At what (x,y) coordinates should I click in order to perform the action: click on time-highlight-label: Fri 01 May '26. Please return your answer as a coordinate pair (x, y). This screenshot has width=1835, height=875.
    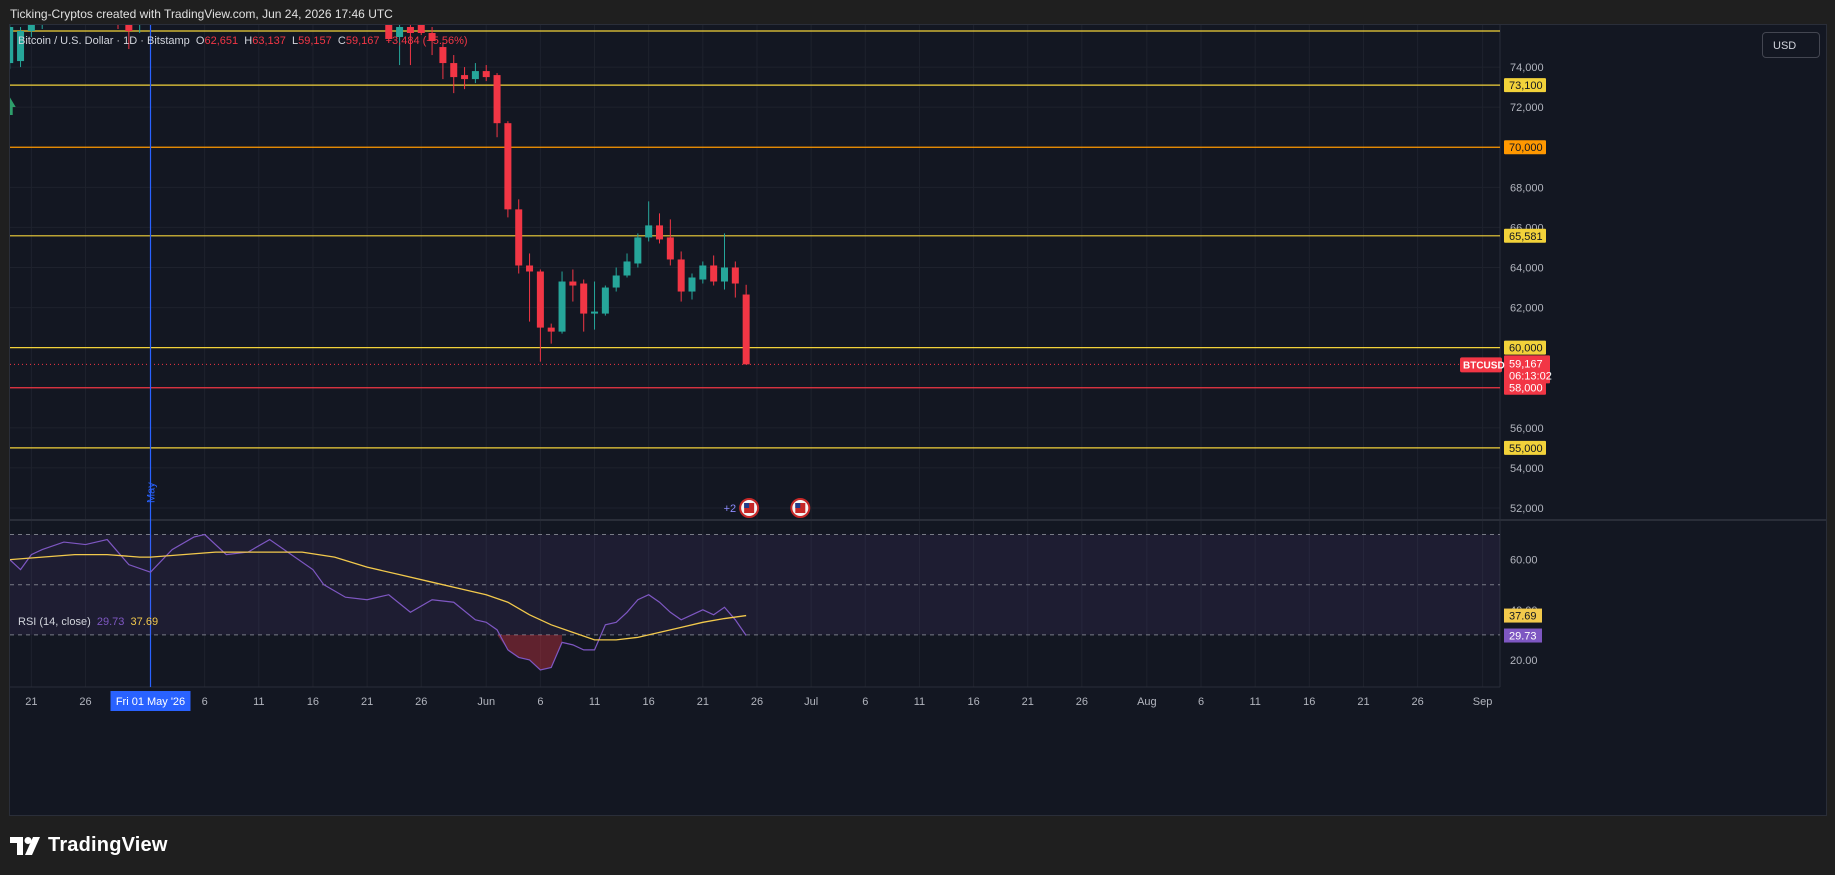
    Looking at the image, I should click on (150, 702).